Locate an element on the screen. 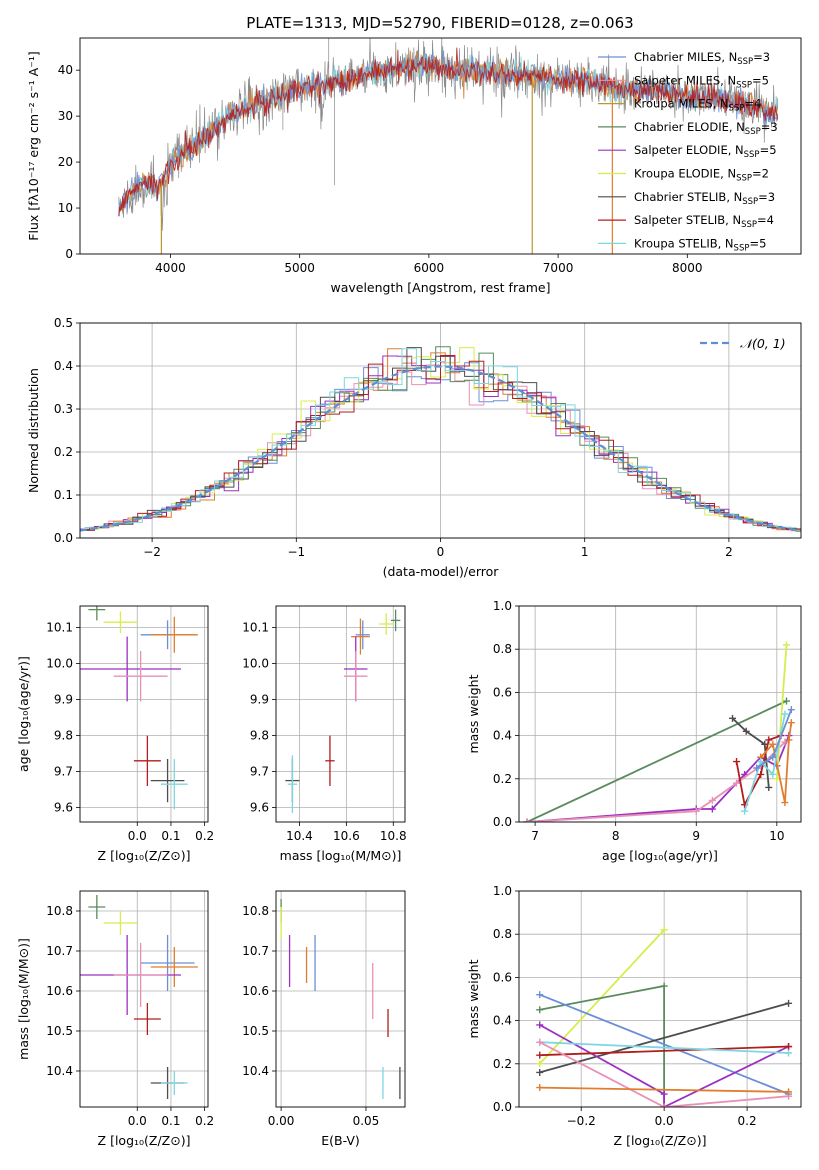 This screenshot has height=1170, width=819. mass_weight_vs_age-ytick-label: 0.6 is located at coordinates (502, 692).